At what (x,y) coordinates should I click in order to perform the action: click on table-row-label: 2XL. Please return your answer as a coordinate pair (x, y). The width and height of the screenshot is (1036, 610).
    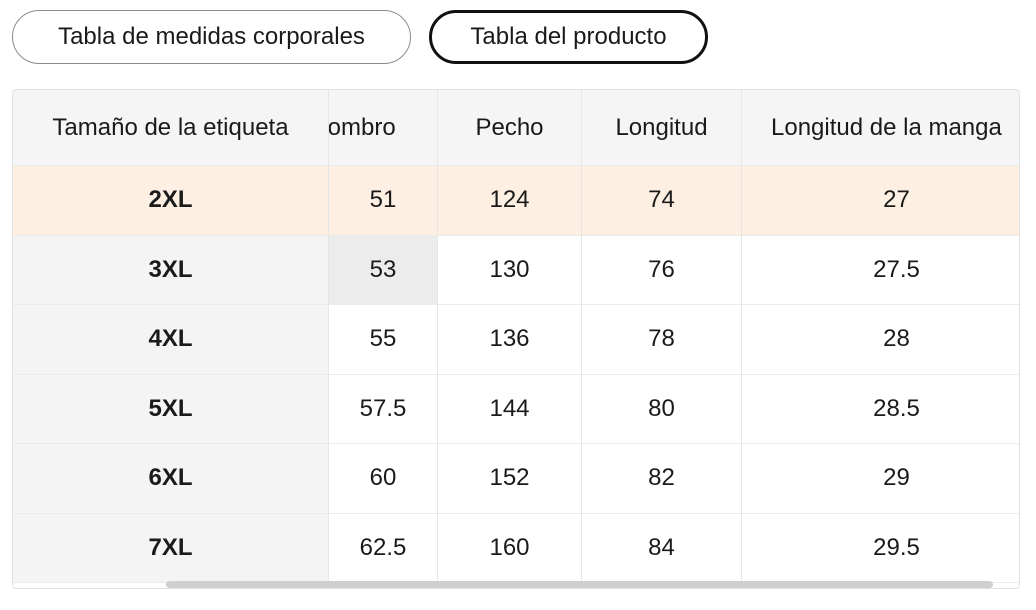
    Looking at the image, I should click on (171, 201).